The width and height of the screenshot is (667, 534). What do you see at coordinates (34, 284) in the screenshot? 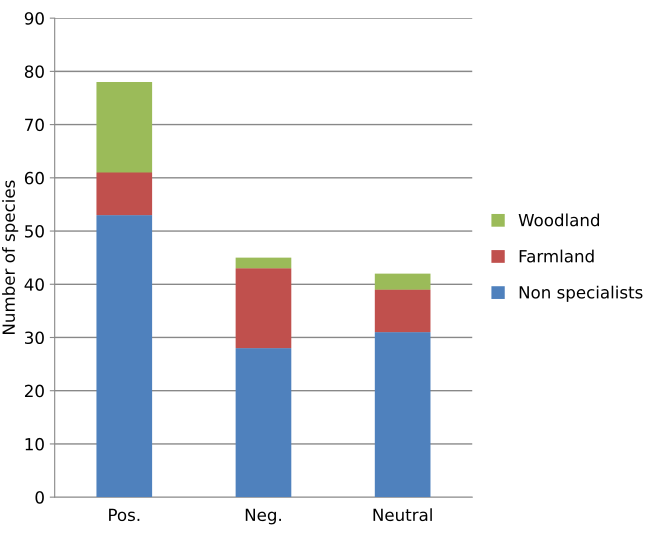
I see `y-tick-label: 40` at bounding box center [34, 284].